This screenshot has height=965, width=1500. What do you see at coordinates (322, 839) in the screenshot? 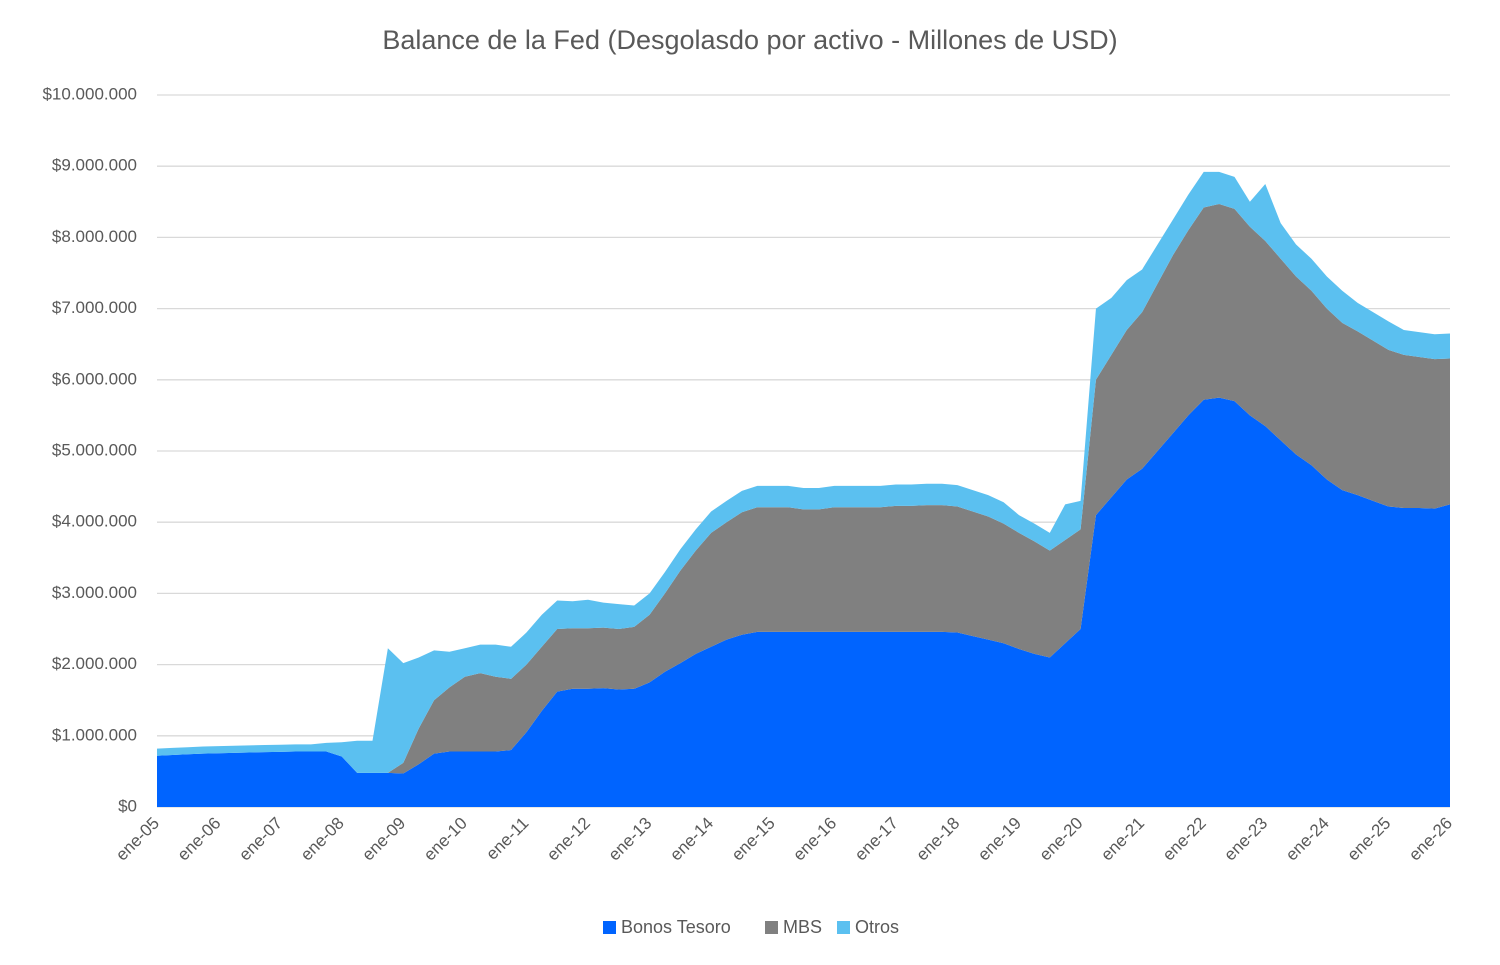
I see `x-tick-label: ene-08` at bounding box center [322, 839].